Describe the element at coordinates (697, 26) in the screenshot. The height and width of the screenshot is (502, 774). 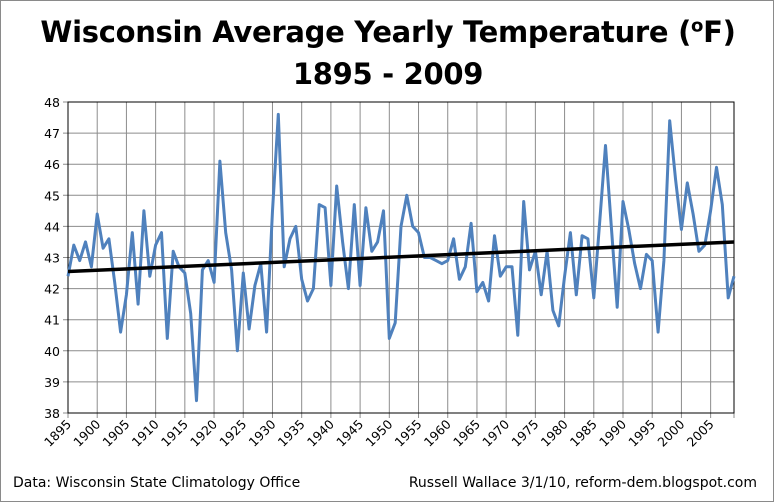
I see `title-degree-sup: o` at that location.